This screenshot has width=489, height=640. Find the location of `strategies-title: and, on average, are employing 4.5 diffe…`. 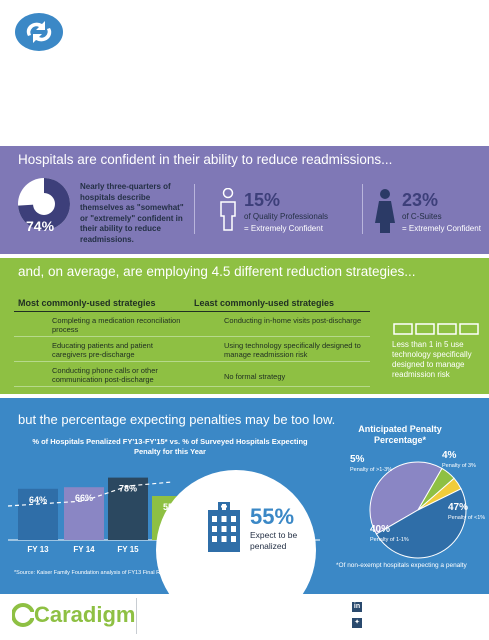

strategies-title: and, on average, are employing 4.5 diffe… is located at coordinates (217, 271).